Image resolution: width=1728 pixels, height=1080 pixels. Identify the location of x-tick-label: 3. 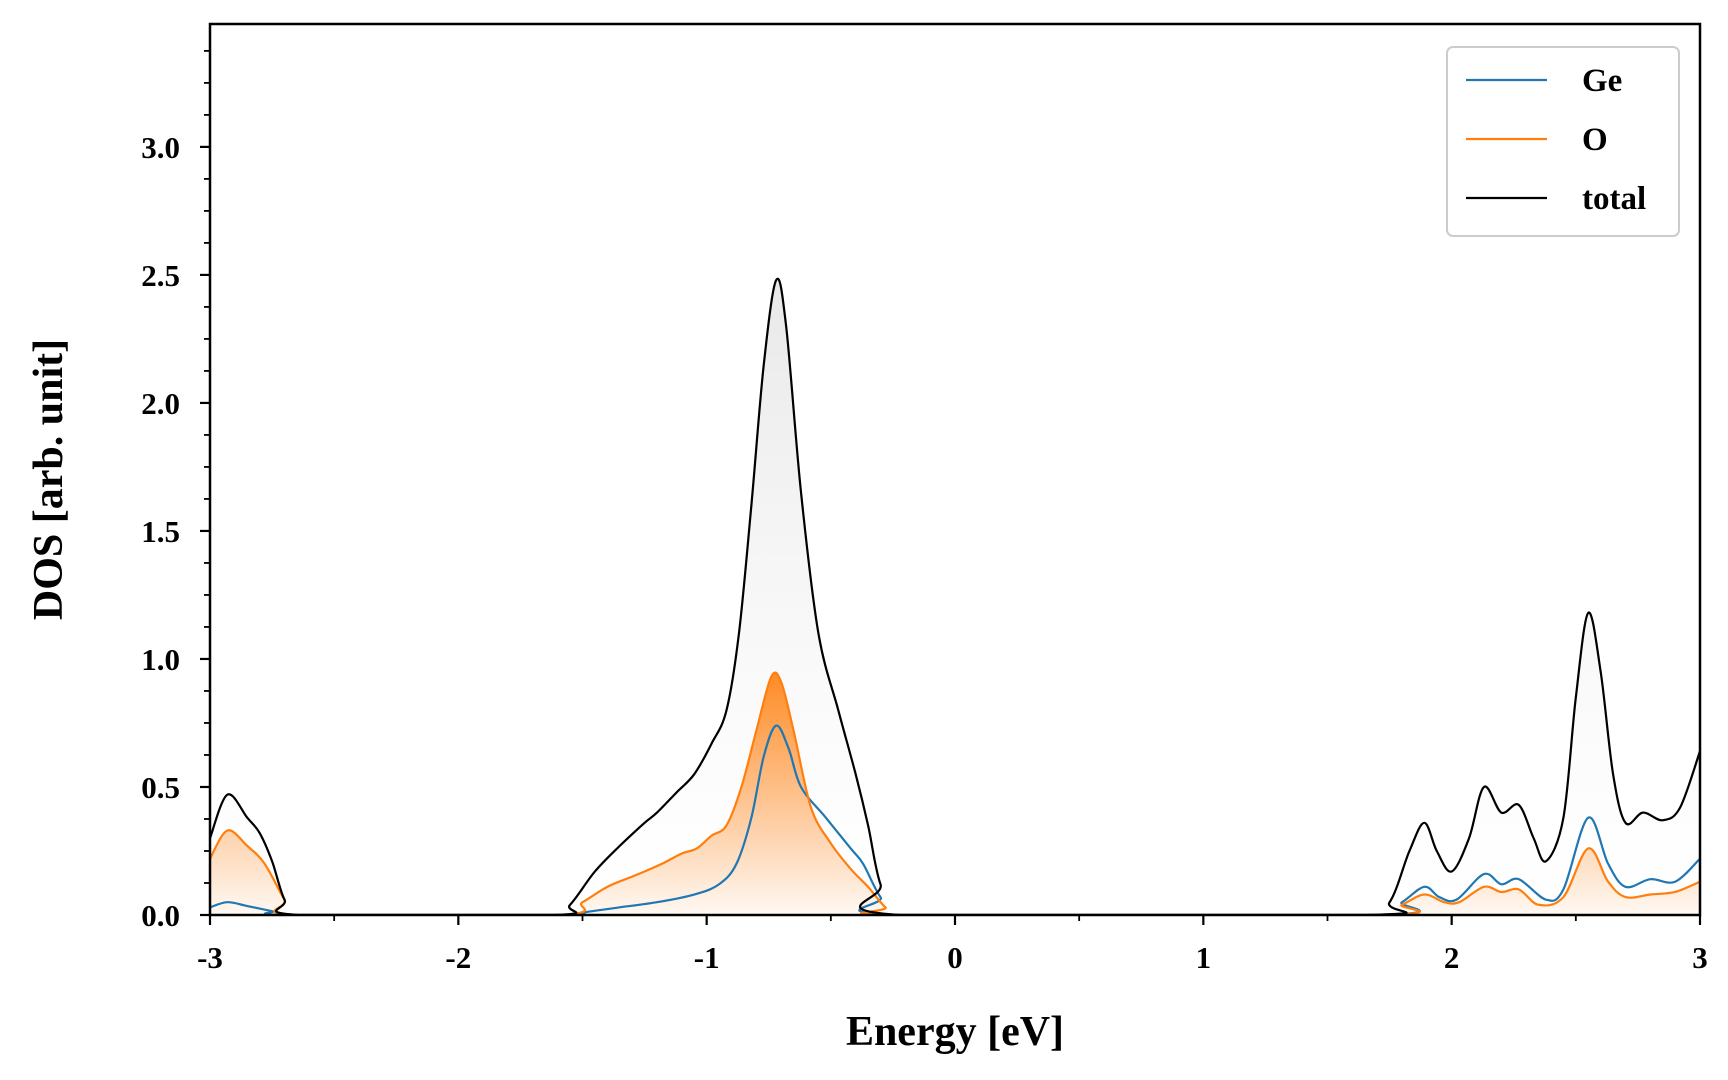
(1700, 957).